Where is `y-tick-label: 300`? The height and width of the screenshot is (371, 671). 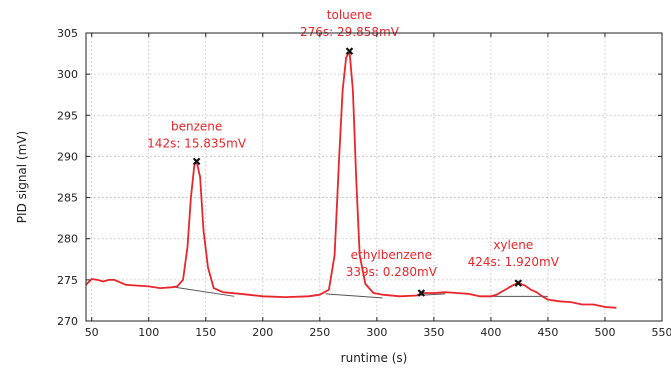
y-tick-label: 300 is located at coordinates (67, 74).